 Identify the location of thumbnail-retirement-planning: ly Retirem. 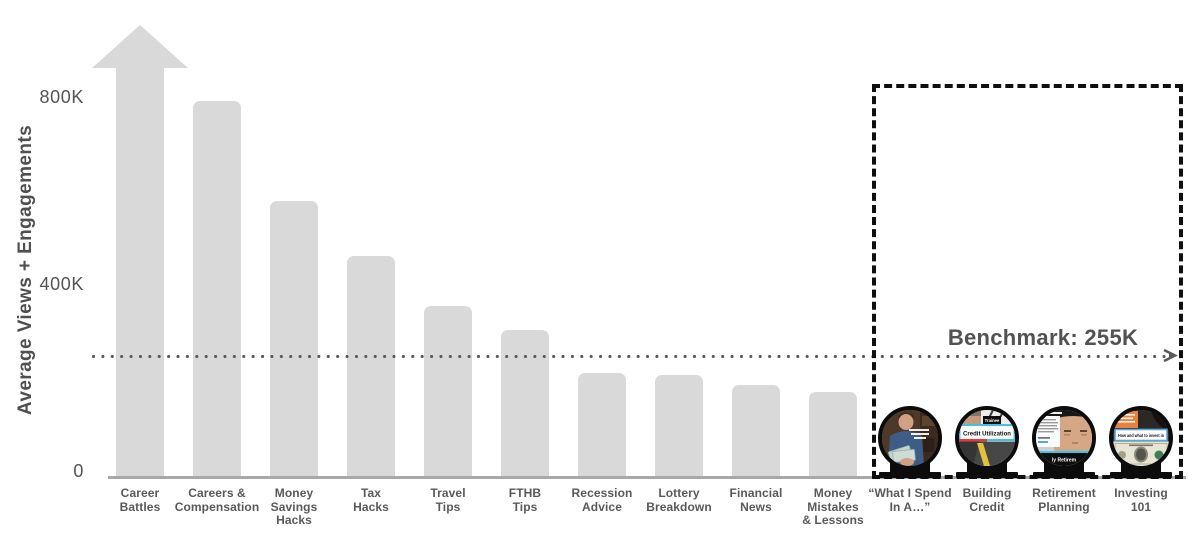
(1064, 441).